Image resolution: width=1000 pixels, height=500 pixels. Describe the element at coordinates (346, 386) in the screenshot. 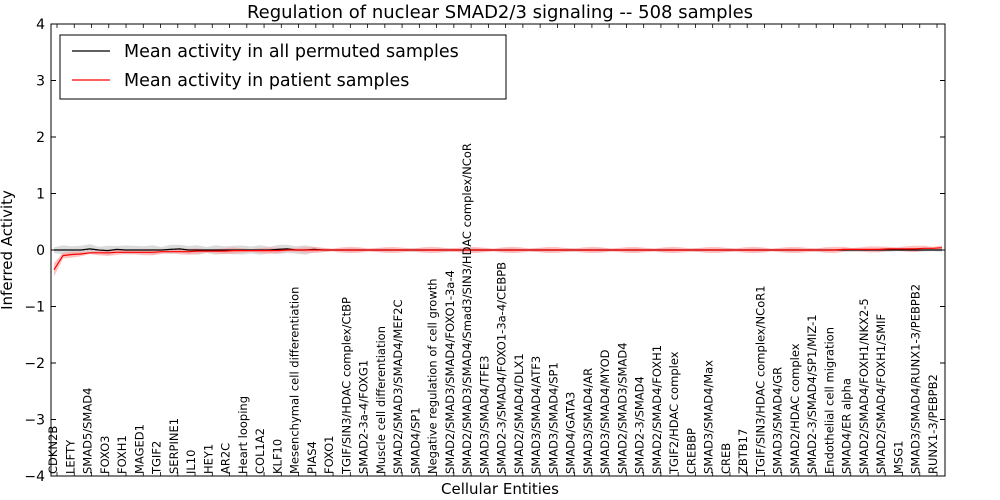

I see `entity-label: TGIF/SIN3/HDAC complex/CtBP` at that location.